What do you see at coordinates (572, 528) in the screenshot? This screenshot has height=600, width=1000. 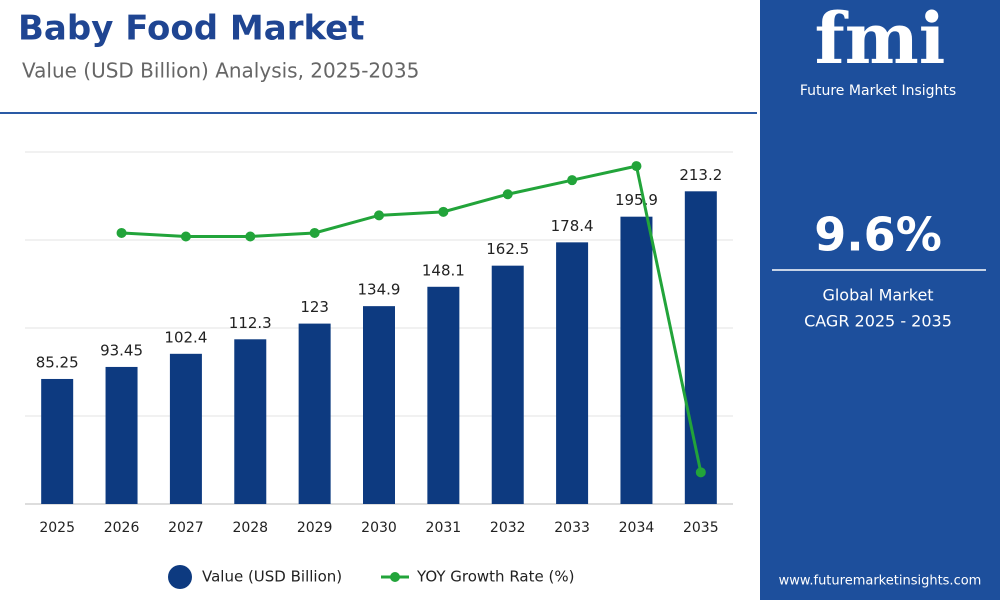 I see `x-tick-label: 2033` at bounding box center [572, 528].